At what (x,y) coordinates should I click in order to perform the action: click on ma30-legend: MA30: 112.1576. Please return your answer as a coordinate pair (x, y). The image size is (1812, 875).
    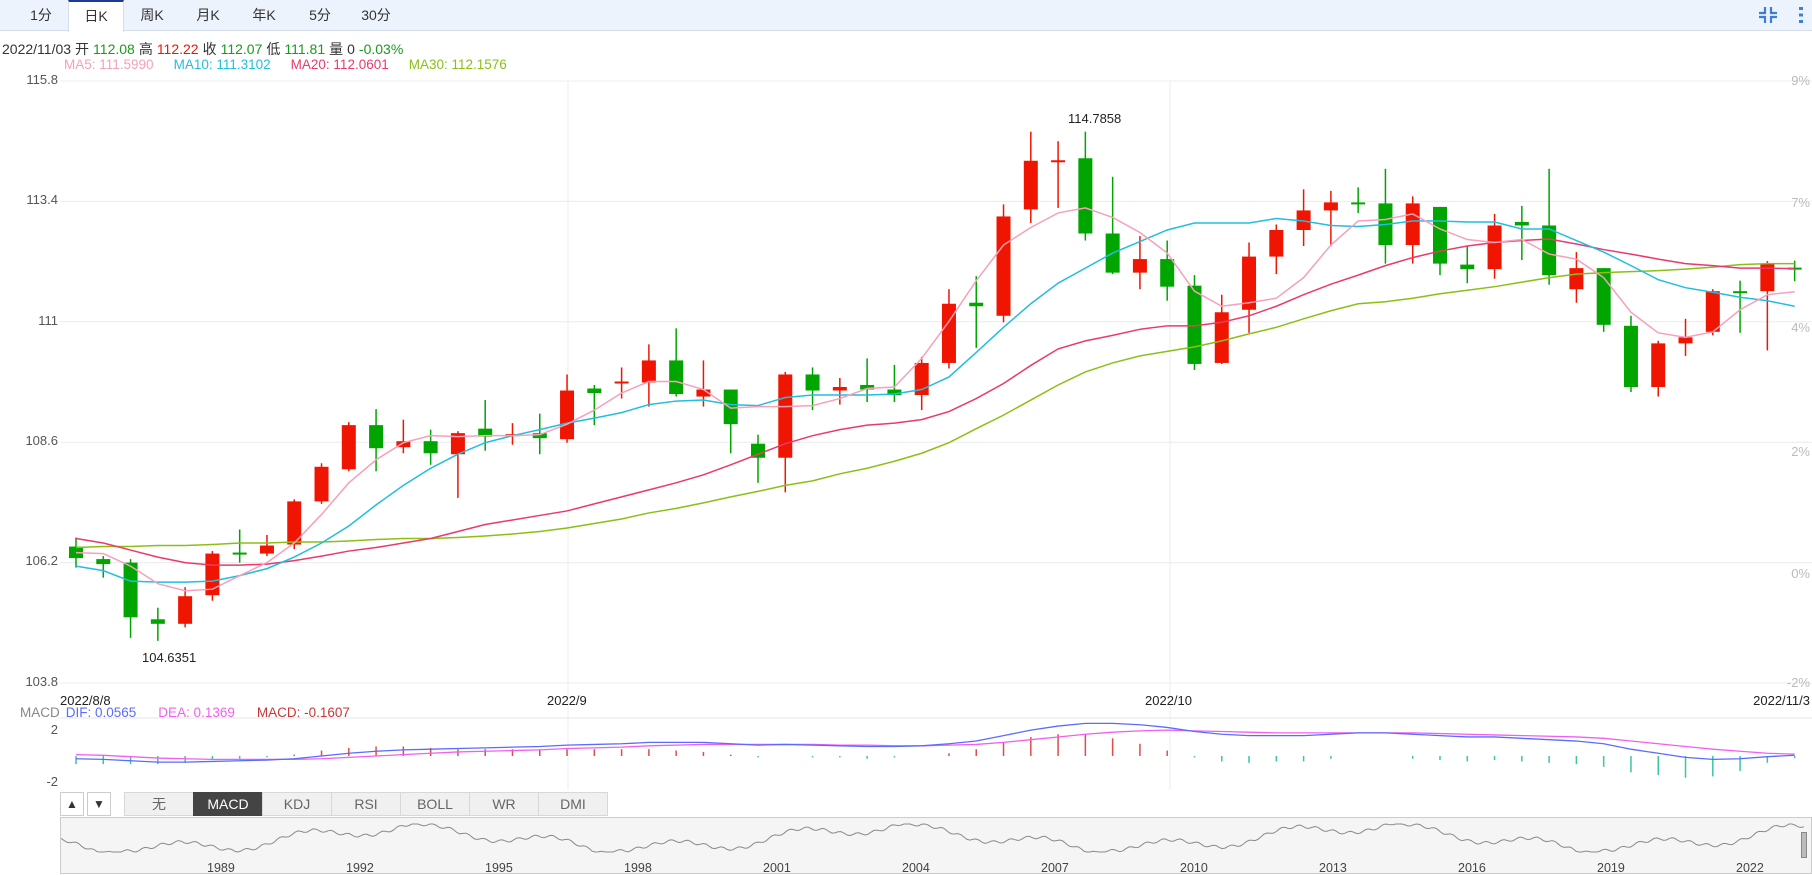
    Looking at the image, I should click on (457, 64).